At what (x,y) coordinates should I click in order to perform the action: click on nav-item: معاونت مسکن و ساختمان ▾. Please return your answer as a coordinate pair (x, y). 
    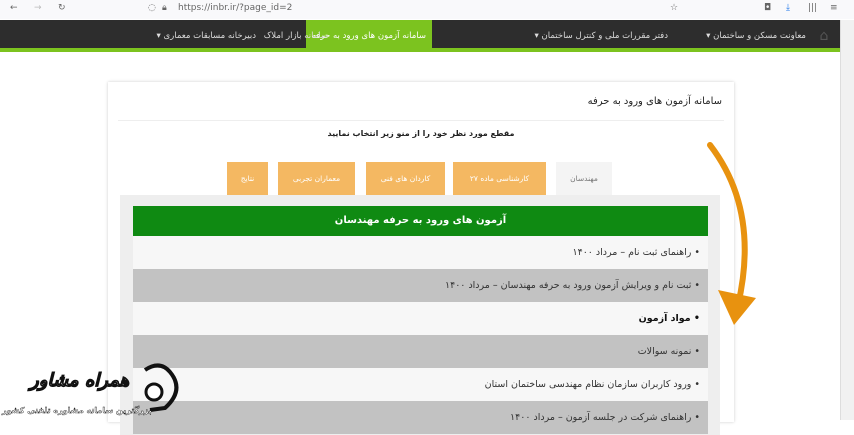
    Looking at the image, I should click on (756, 36).